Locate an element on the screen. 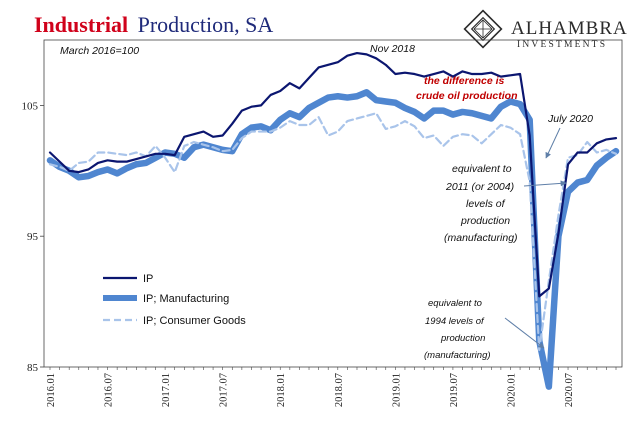 The image size is (641, 421). annotation-nov-2018: Nov 2018 is located at coordinates (392, 49).